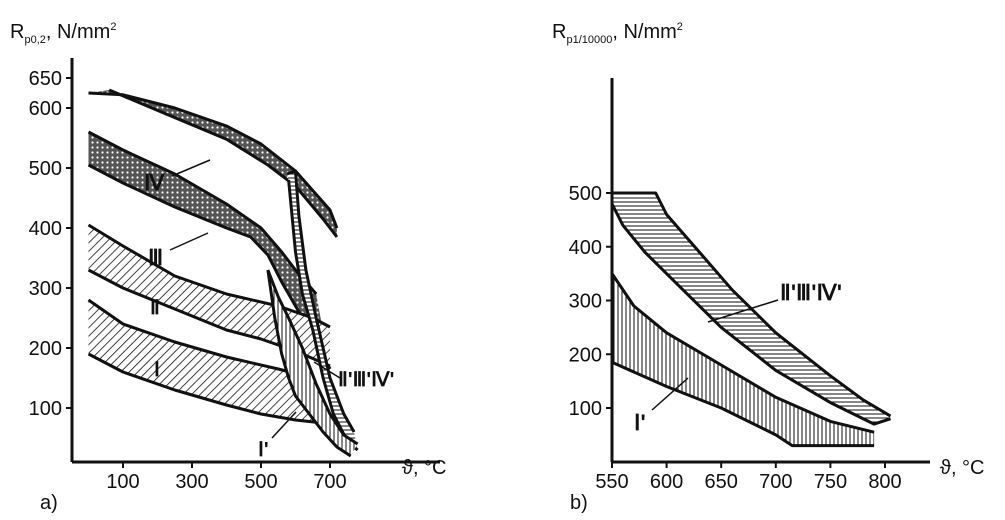 Image resolution: width=1005 pixels, height=520 pixels. What do you see at coordinates (884, 482) in the screenshot?
I see `x-tick-label: 800` at bounding box center [884, 482].